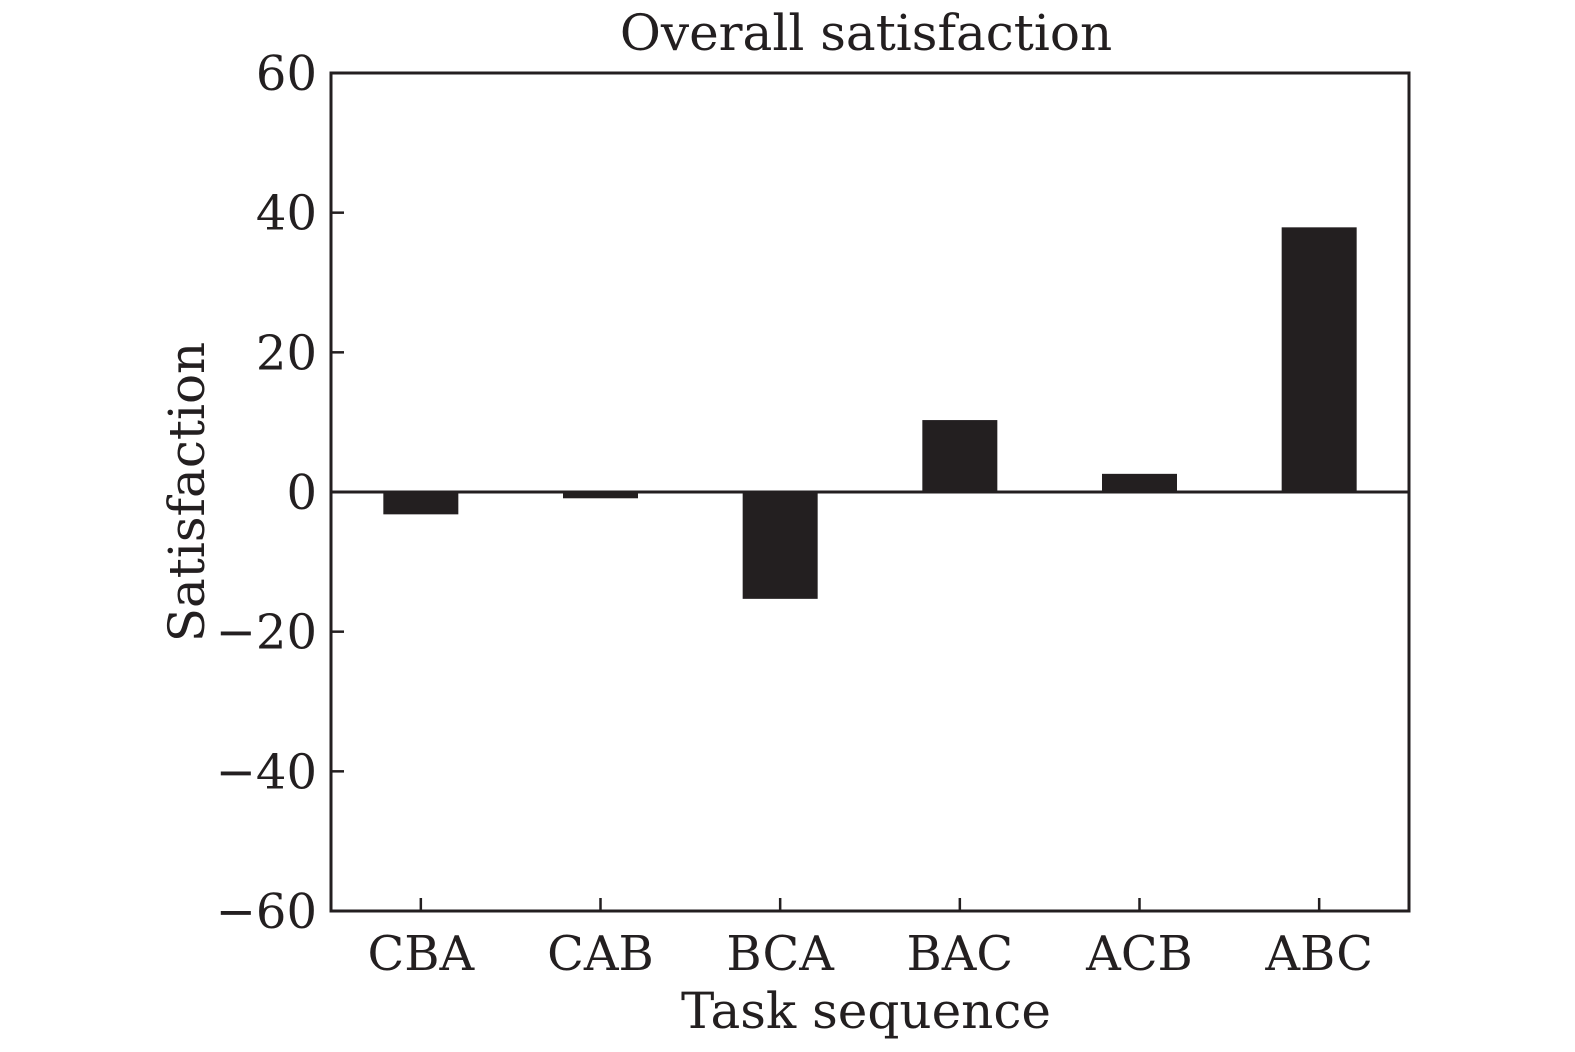 Image resolution: width=1575 pixels, height=1052 pixels. Describe the element at coordinates (301, 493) in the screenshot. I see `y-tick-label: 0` at that location.